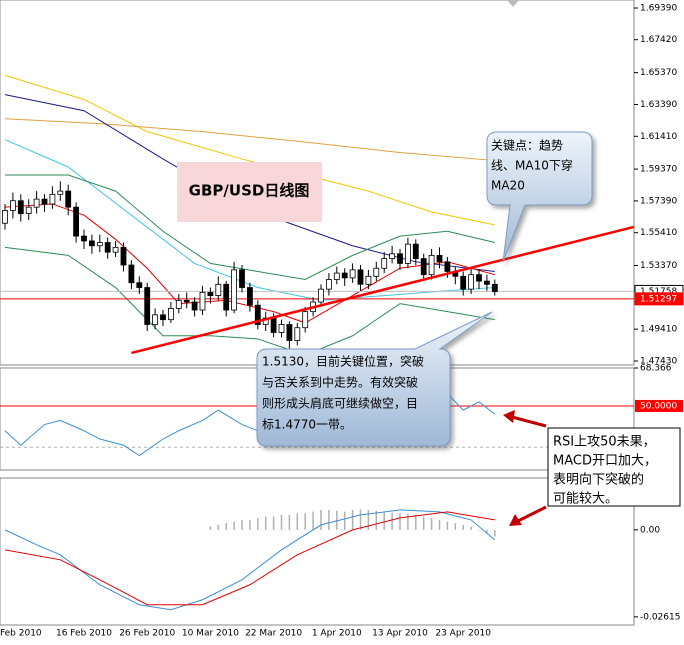 The image size is (684, 645). What do you see at coordinates (539, 197) in the screenshot?
I see `callout-key-point` at bounding box center [539, 197].